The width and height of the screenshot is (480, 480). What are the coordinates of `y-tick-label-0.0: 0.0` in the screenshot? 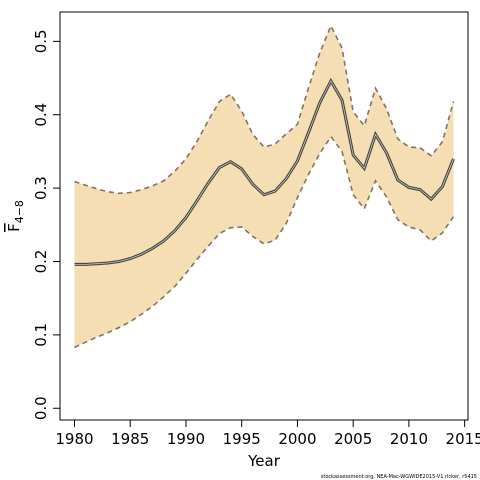 It's located at (41, 408).